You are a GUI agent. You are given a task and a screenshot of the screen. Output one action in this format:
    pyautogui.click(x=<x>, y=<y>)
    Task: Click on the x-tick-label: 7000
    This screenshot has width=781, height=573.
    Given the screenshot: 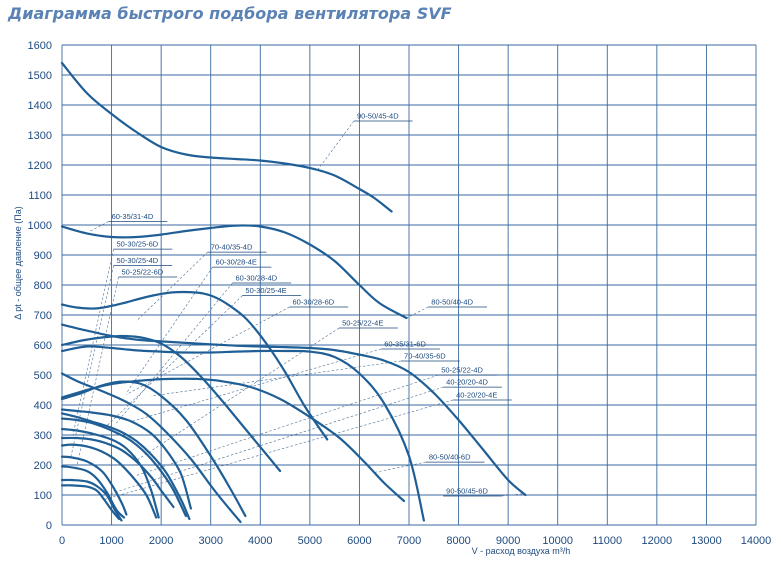 What is the action you would take?
    pyautogui.click(x=409, y=541)
    